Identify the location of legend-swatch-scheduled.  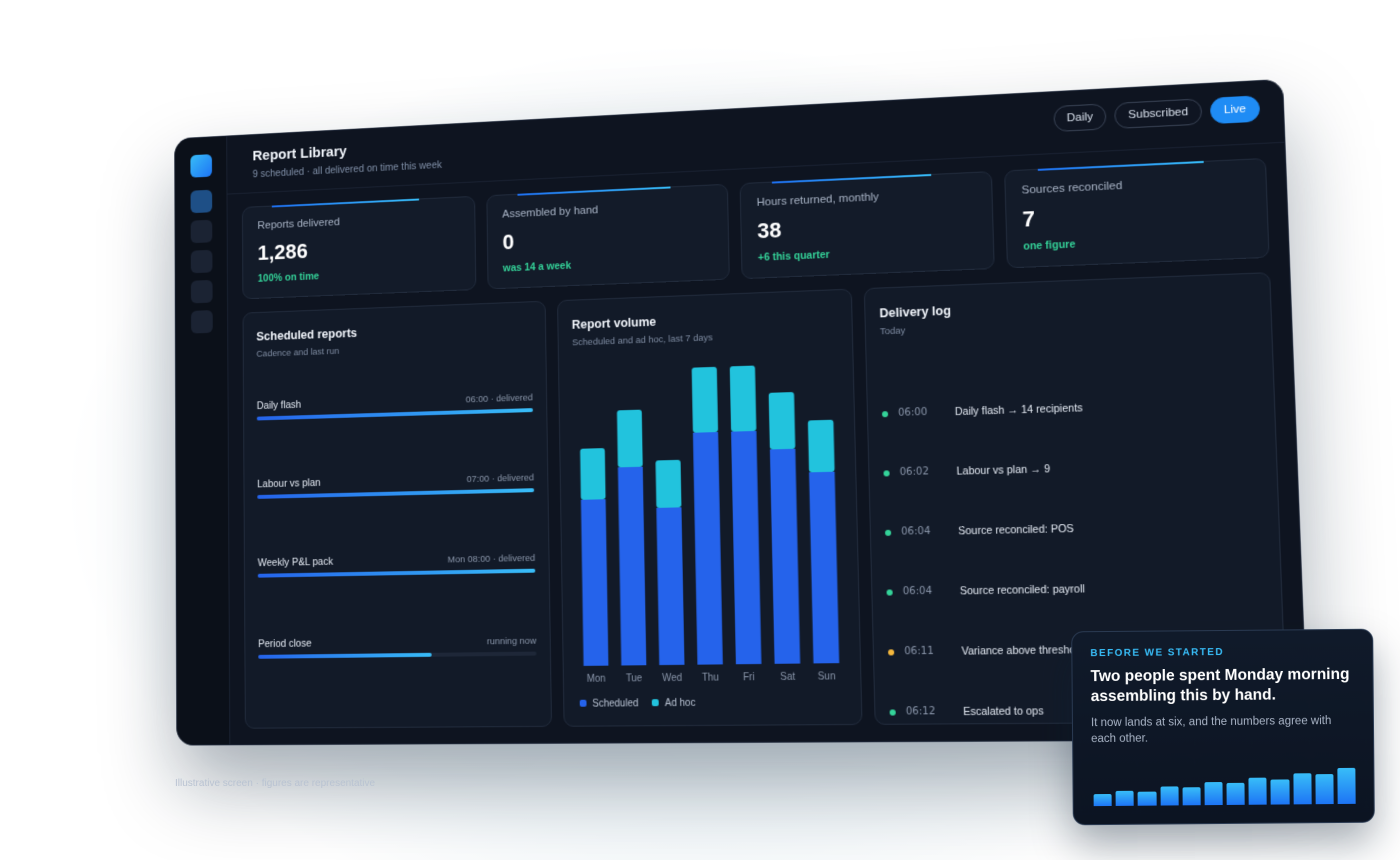
(583, 703).